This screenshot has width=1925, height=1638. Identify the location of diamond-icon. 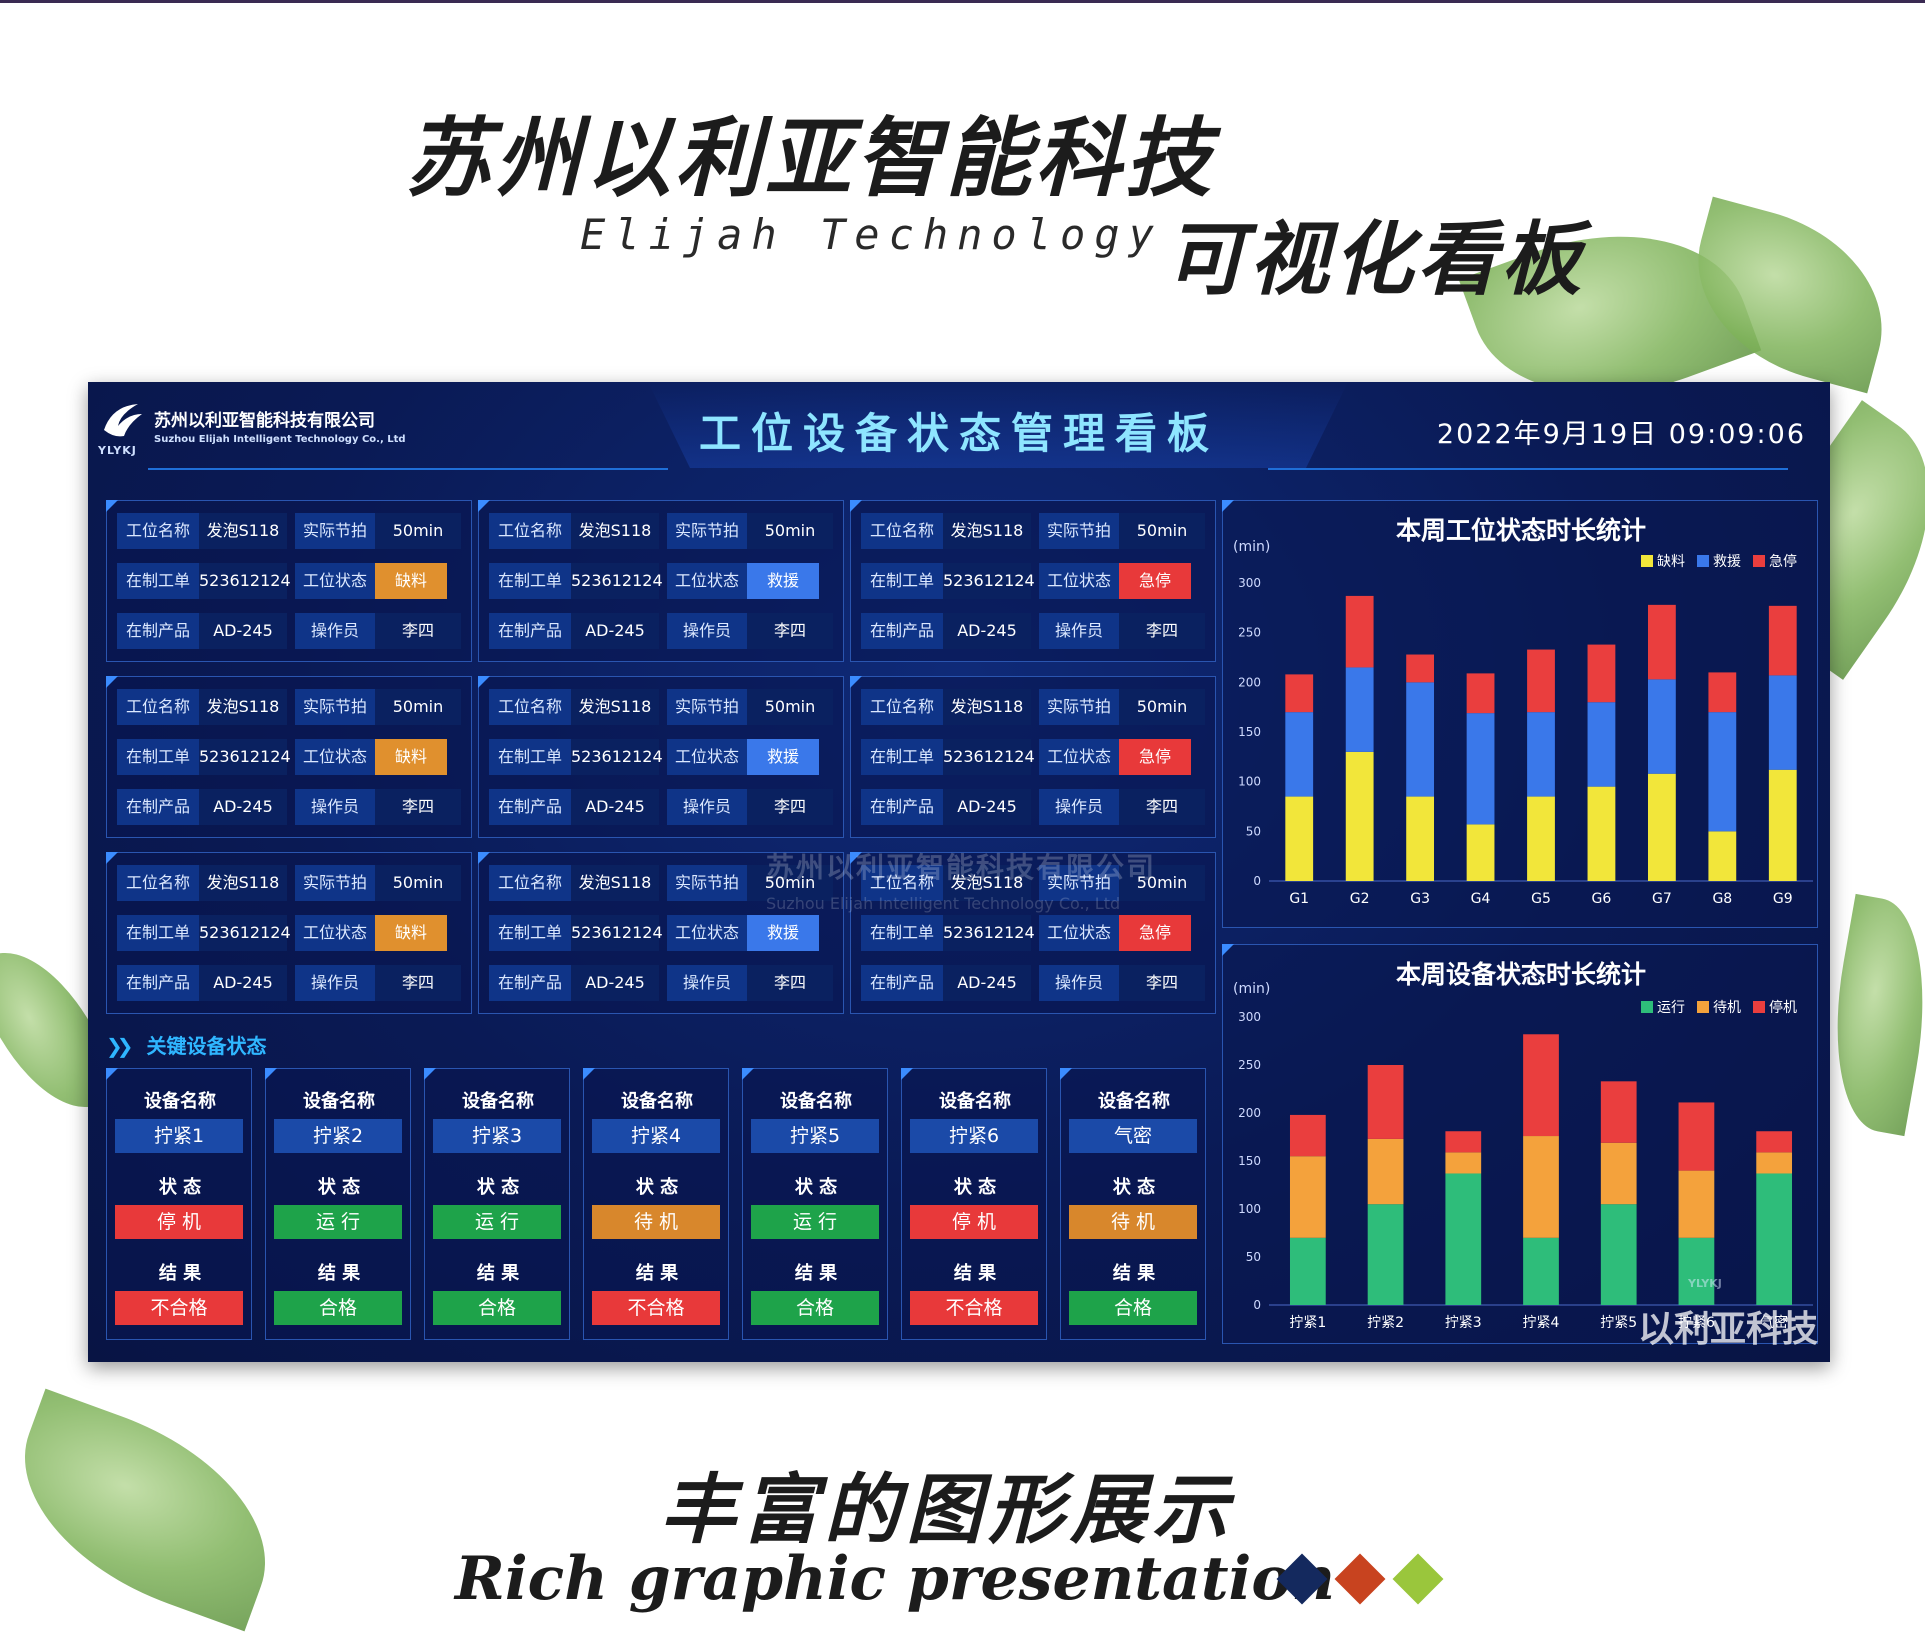
(1360, 1579).